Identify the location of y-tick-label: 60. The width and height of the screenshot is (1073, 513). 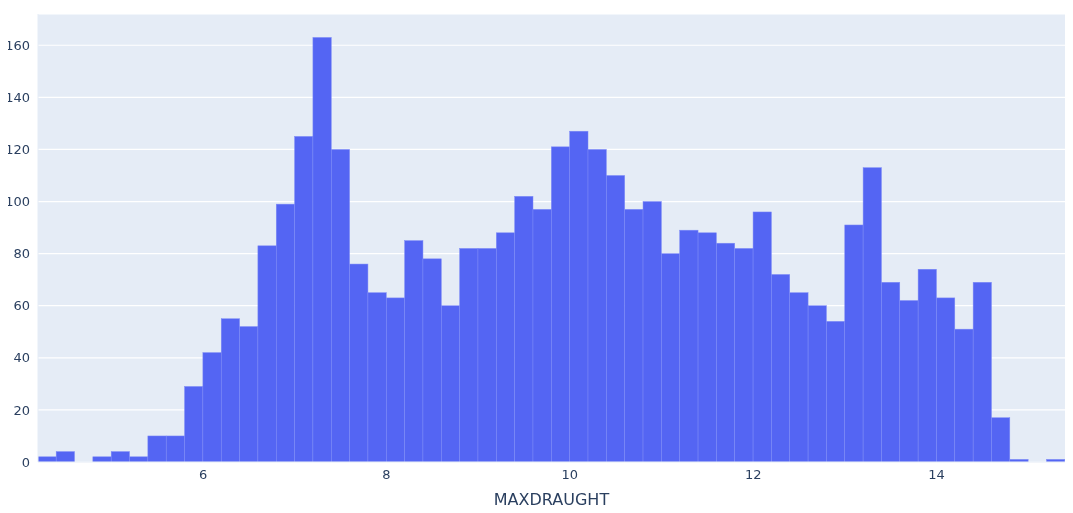
(21, 306).